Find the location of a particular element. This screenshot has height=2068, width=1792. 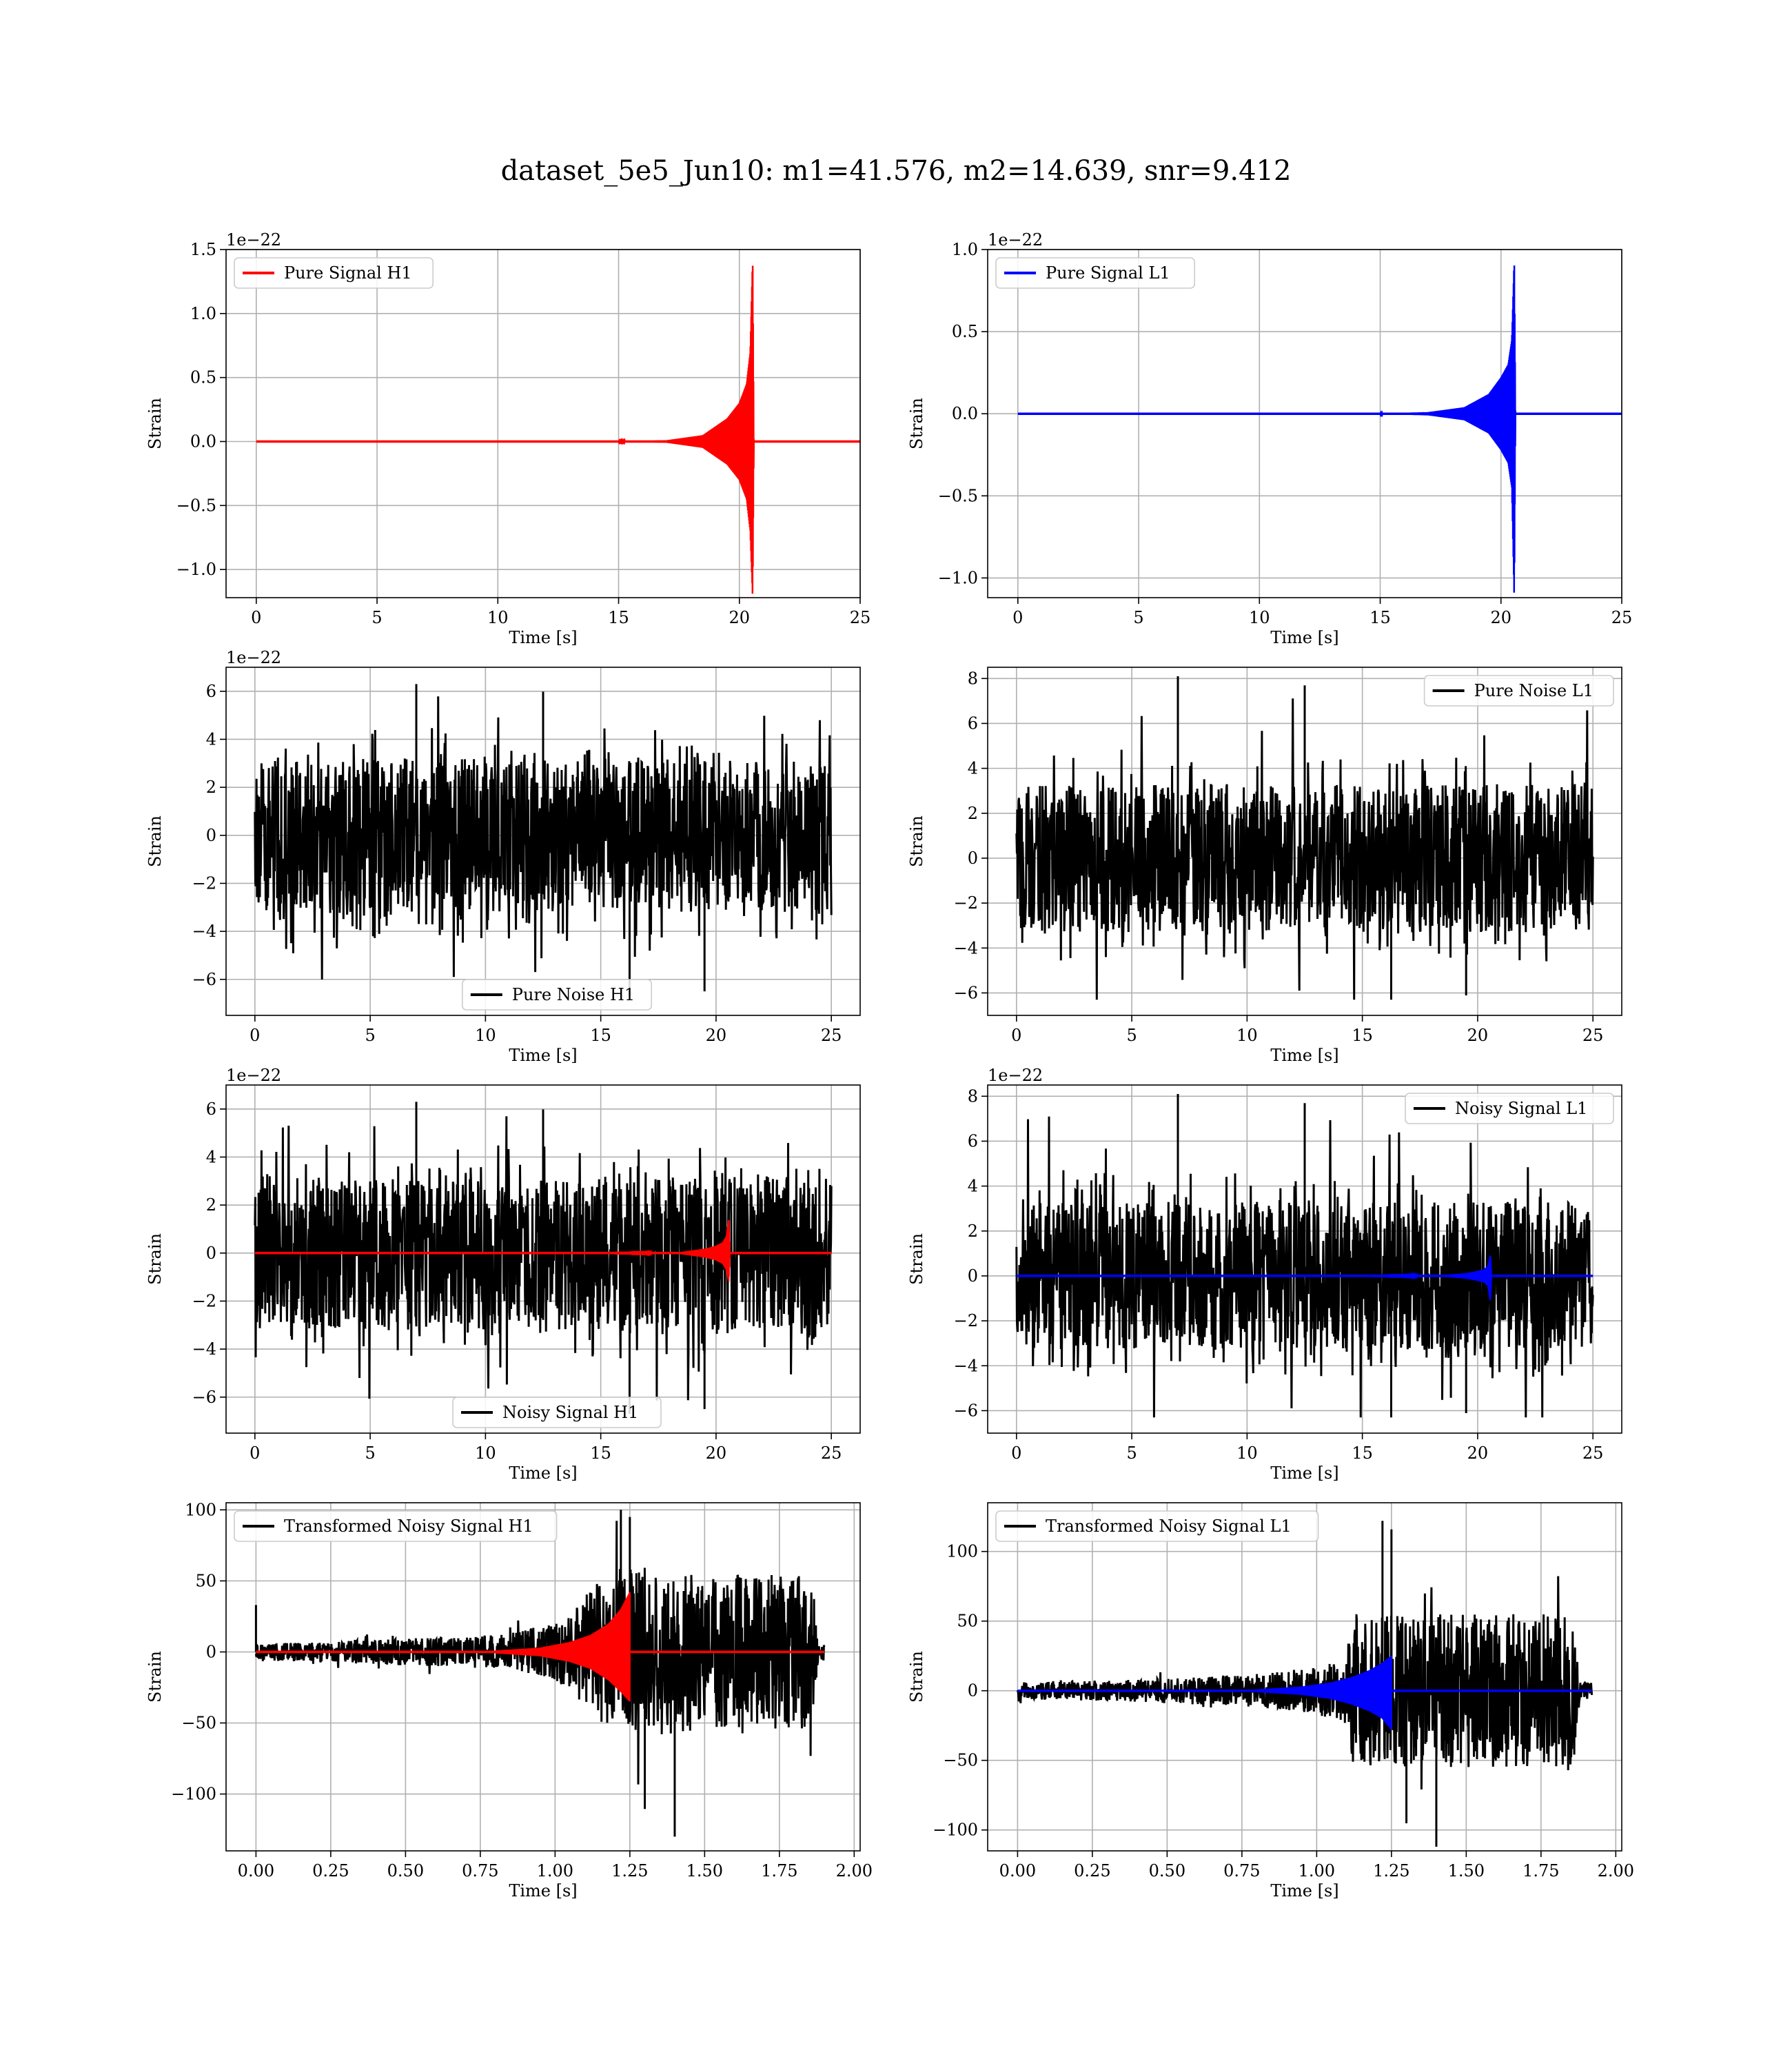

x-tick-label: 1.50 is located at coordinates (1466, 1871).